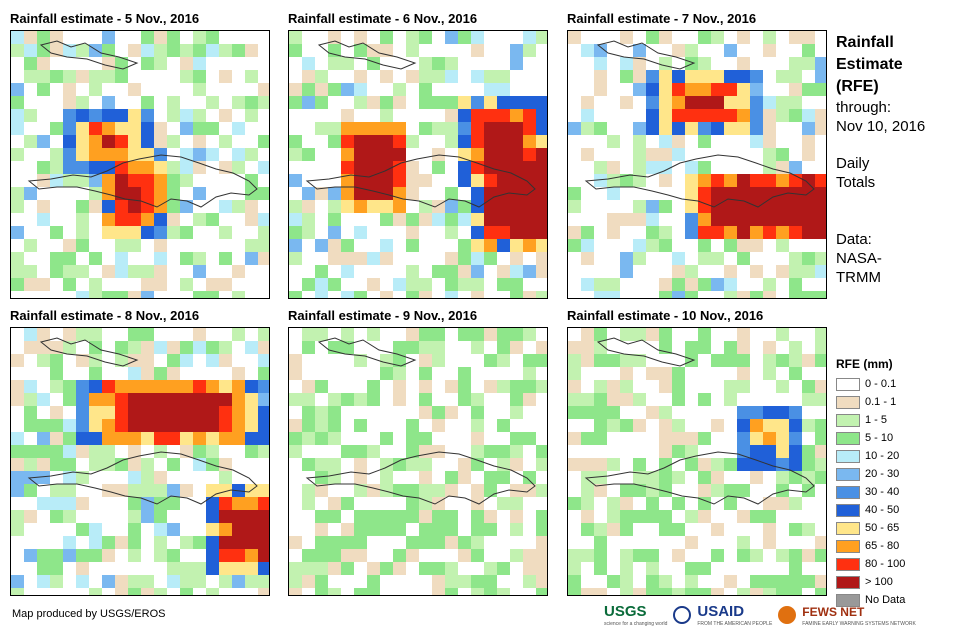 Image resolution: width=970 pixels, height=635 pixels. Describe the element at coordinates (646, 352) in the screenshot. I see `cuba-outline` at that location.